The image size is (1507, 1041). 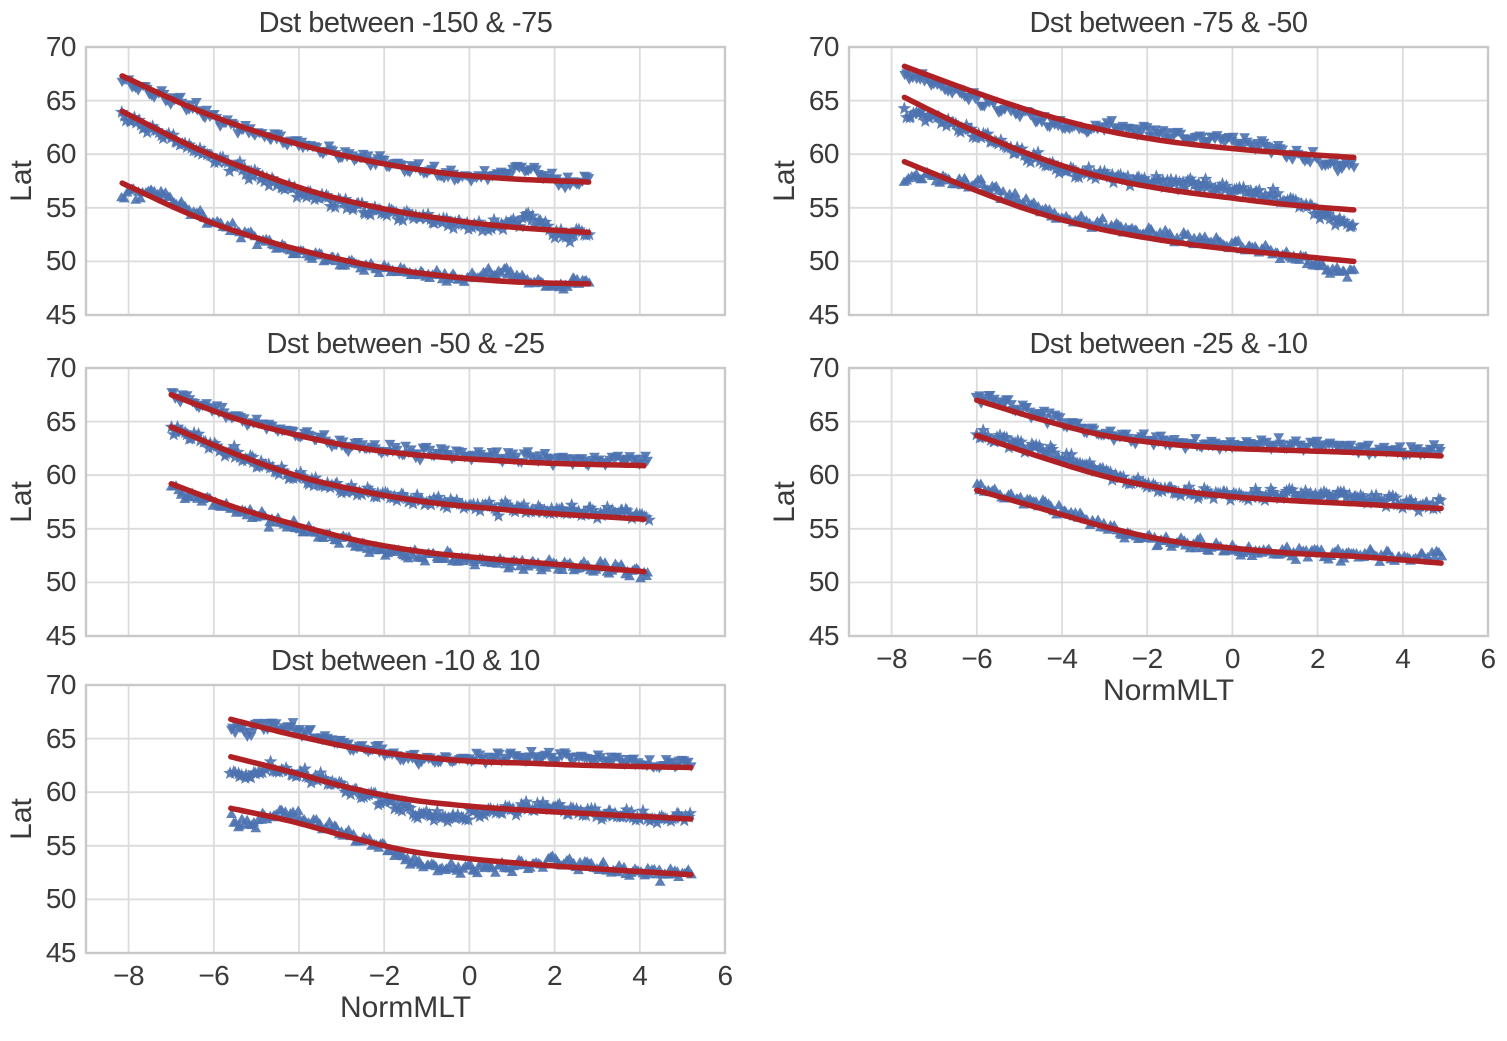 I want to click on scatter-series-triangle-up, so click(x=409, y=531).